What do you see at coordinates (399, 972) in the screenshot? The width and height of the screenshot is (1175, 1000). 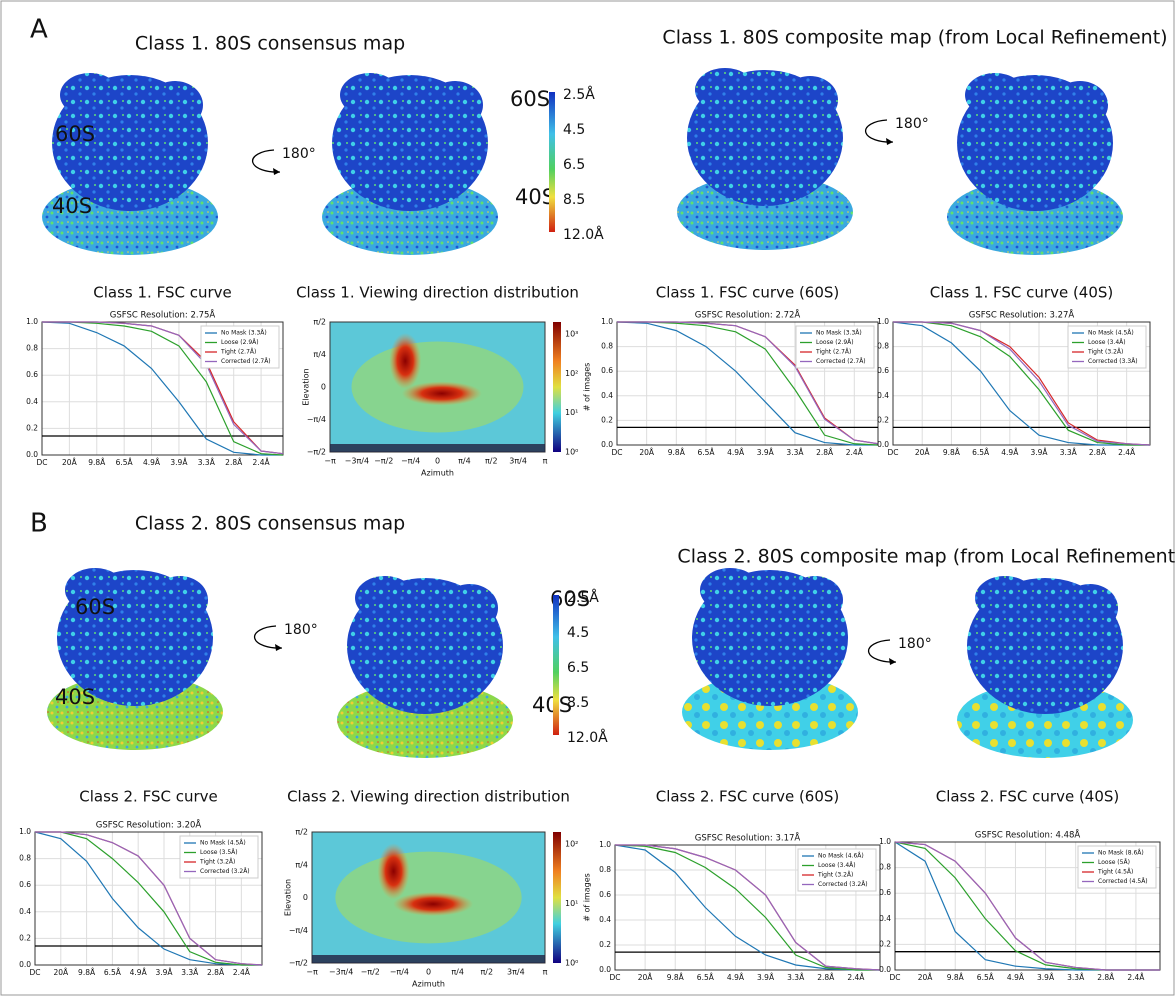 I see `x-tick-label: −π/4` at bounding box center [399, 972].